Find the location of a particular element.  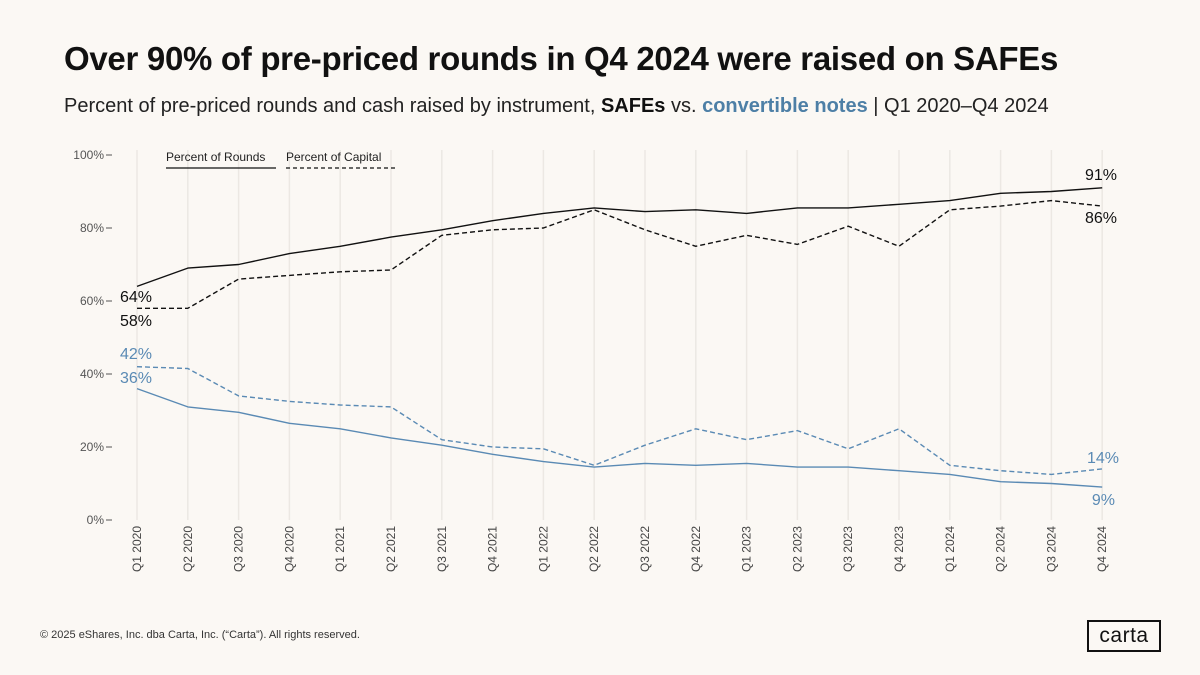

series-start-label: 42% is located at coordinates (136, 354).